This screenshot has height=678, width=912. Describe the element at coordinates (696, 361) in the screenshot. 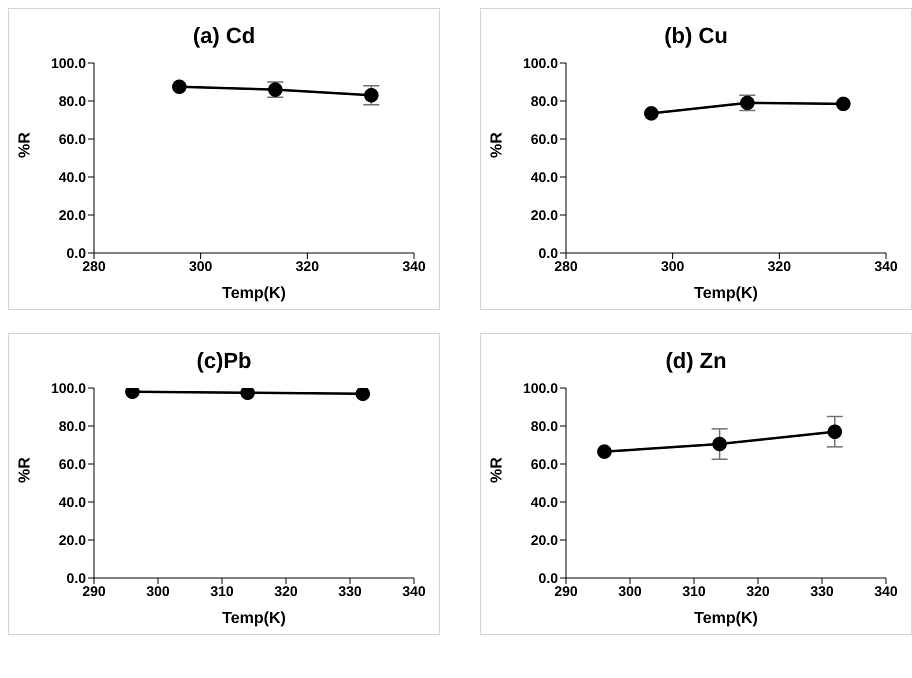

I see `chart-title: (d) Zn` at that location.